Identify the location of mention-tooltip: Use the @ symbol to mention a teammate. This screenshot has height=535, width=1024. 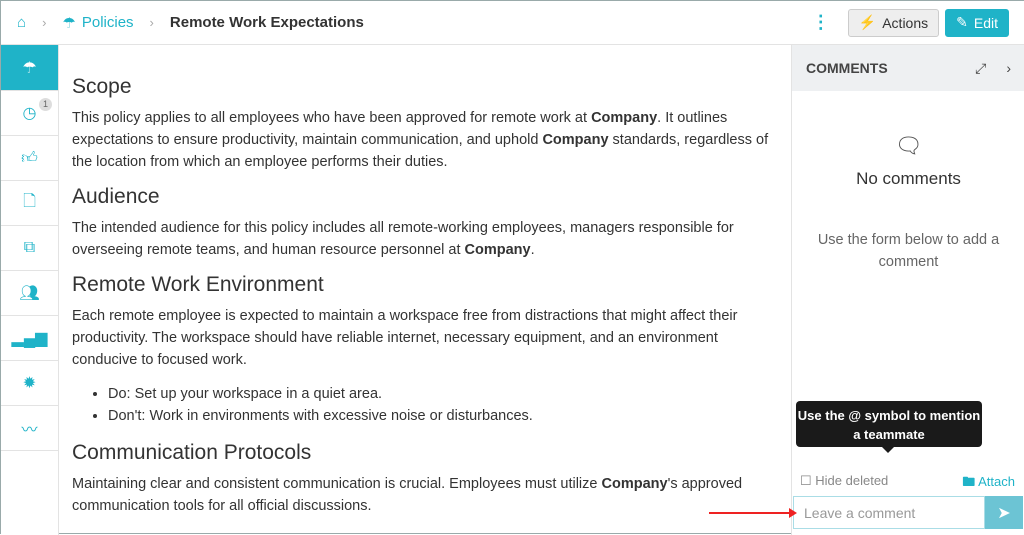
(889, 427).